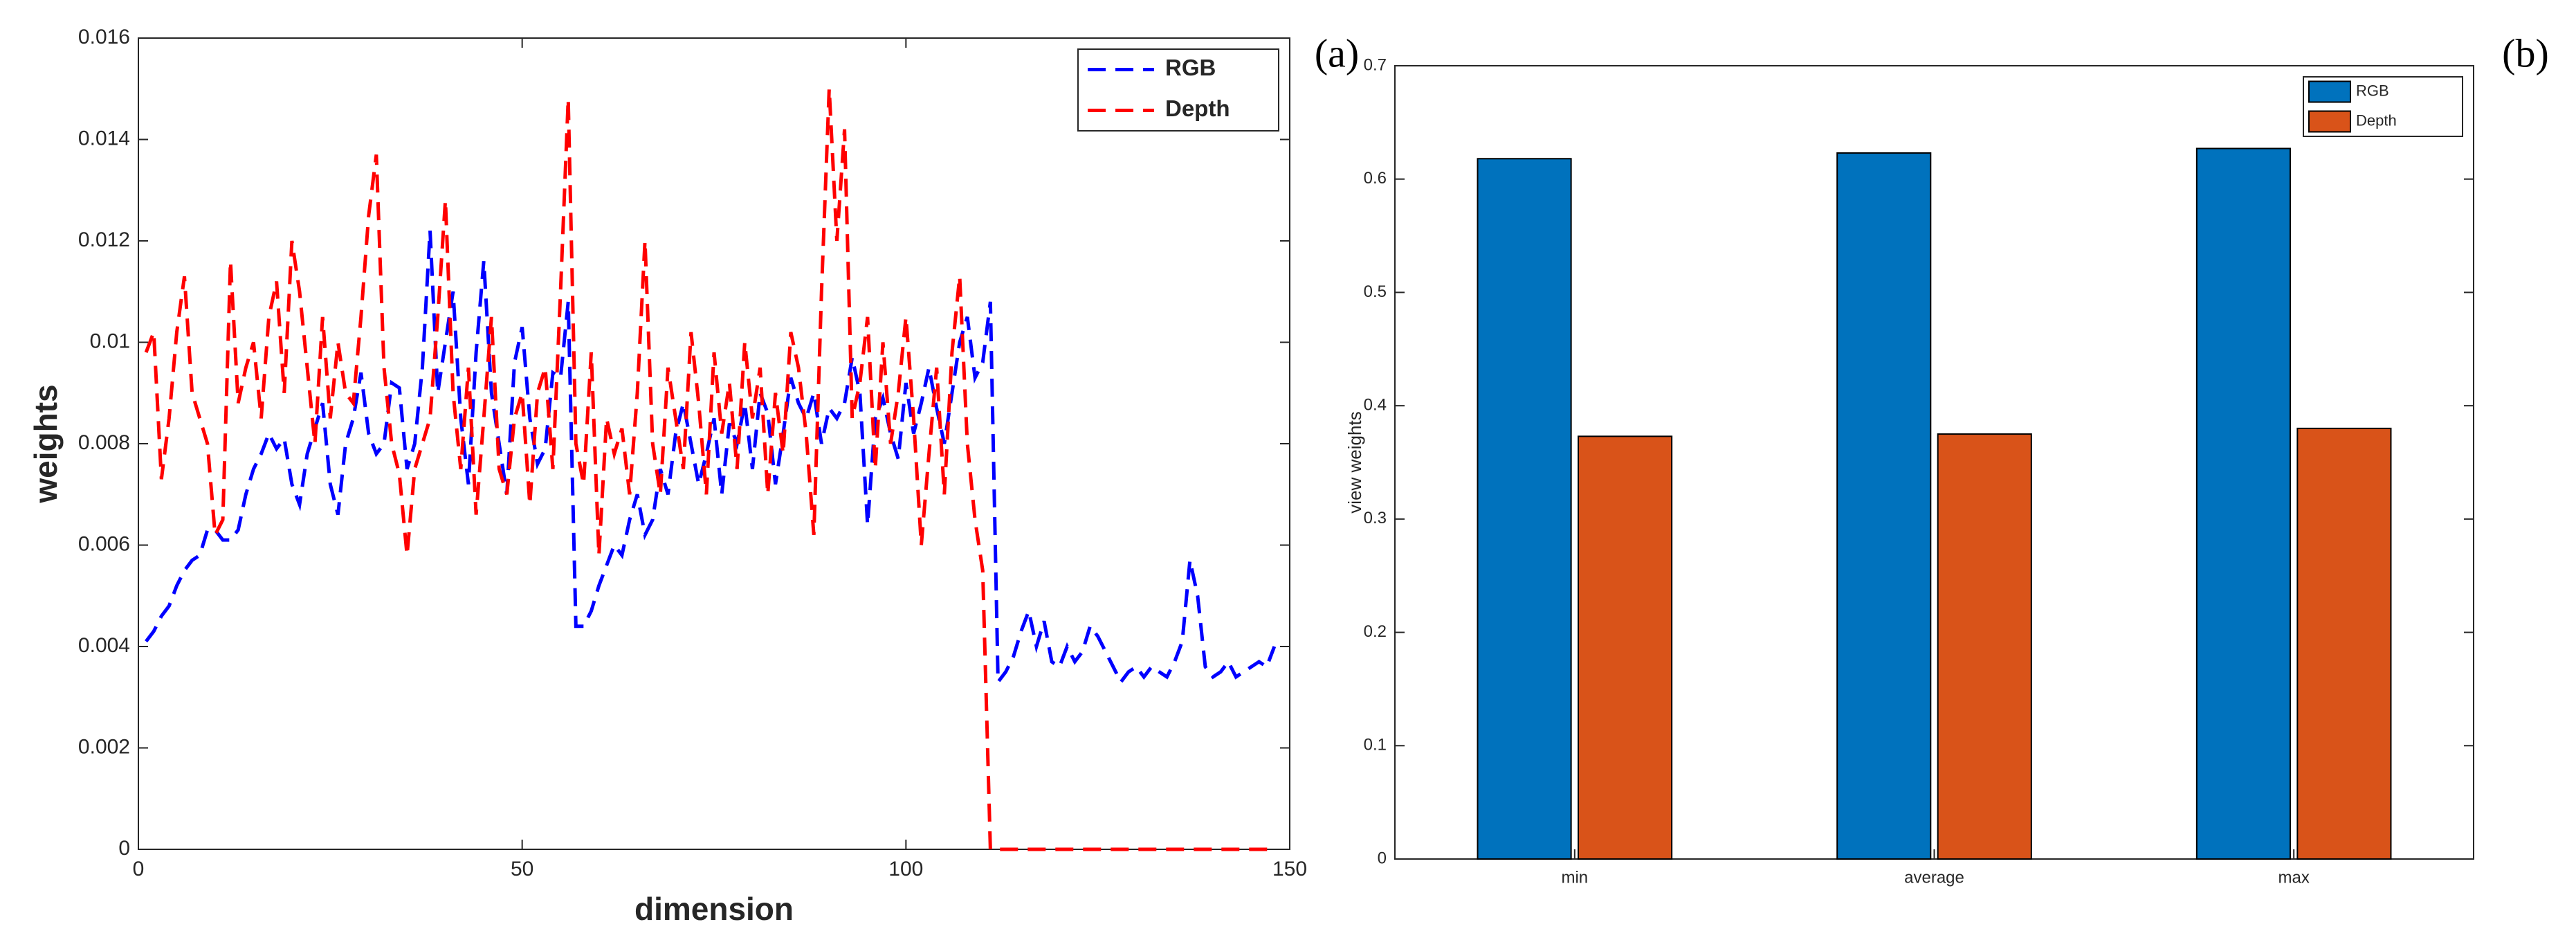 The image size is (2576, 940). Describe the element at coordinates (1375, 518) in the screenshot. I see `y-tick-label: 0.3` at that location.